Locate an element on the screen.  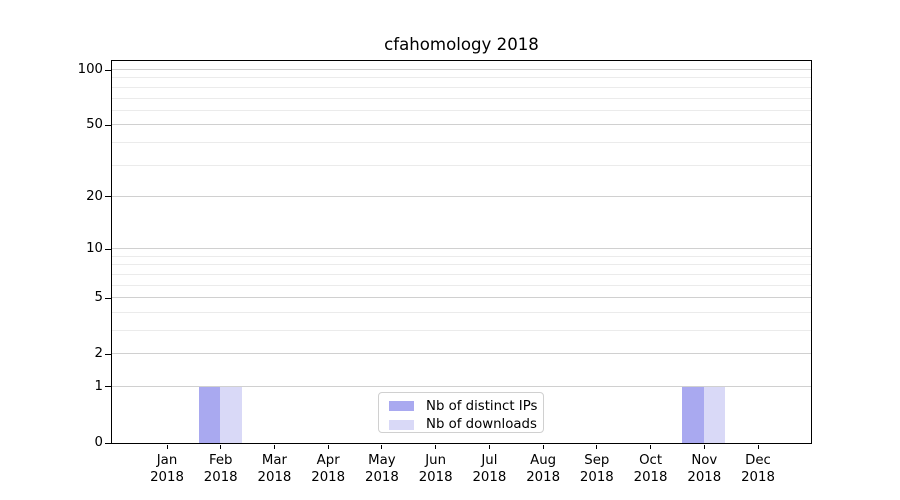
x-tick-label-aug-2018: Aug 2018 is located at coordinates (543, 469).